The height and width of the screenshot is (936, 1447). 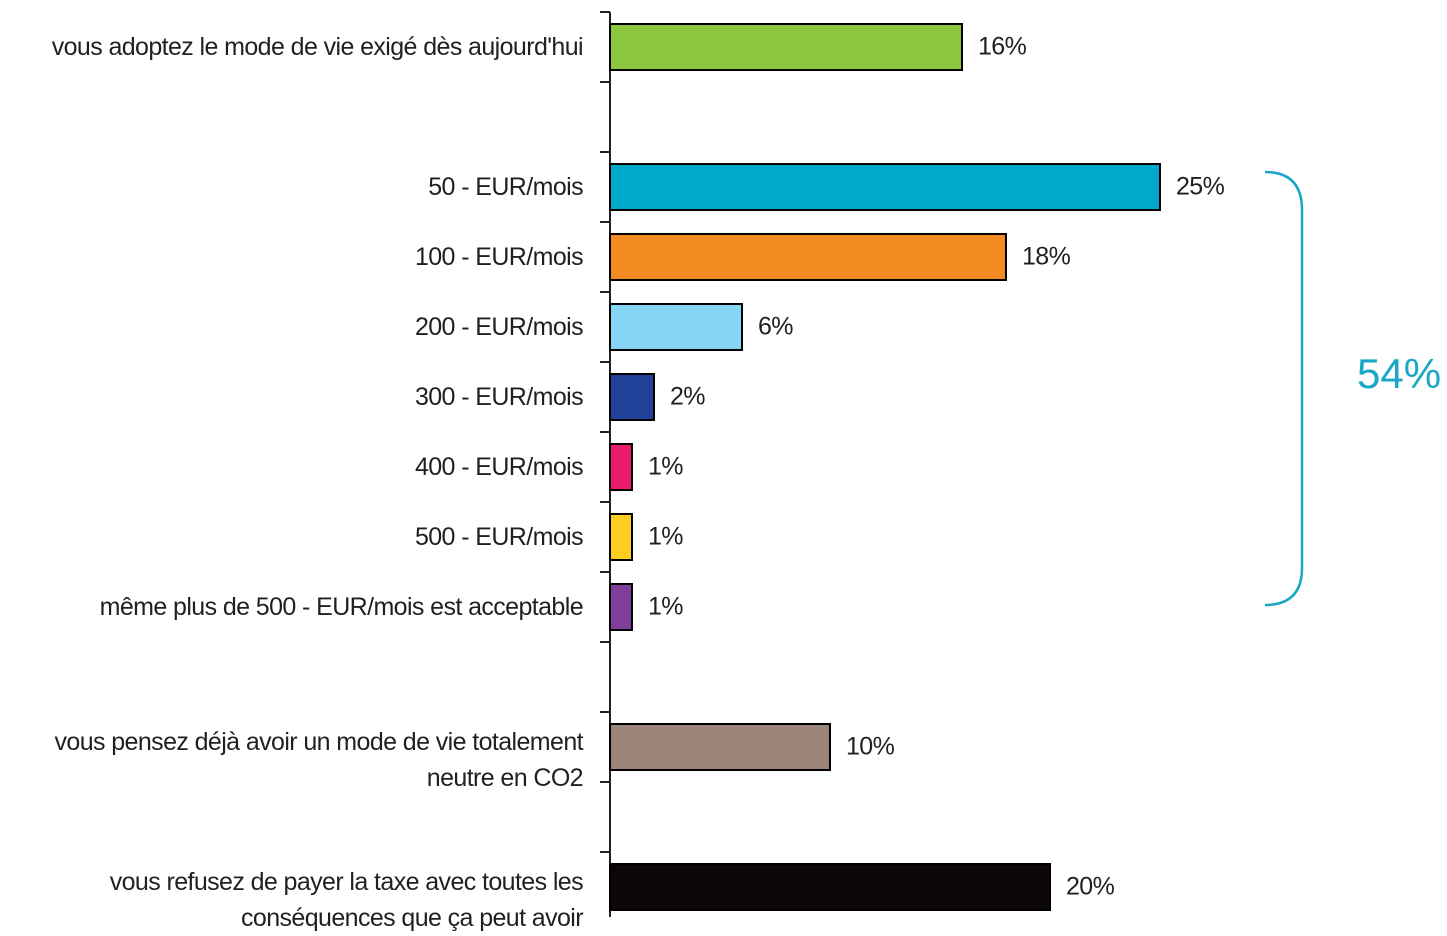 I want to click on value-label: 10%, so click(x=870, y=746).